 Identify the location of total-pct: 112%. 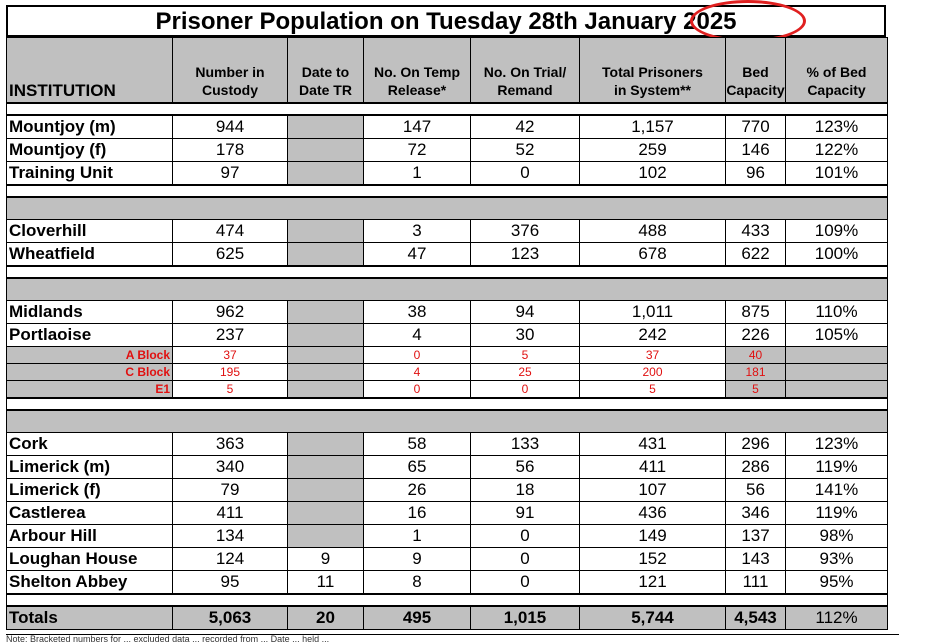
(836, 617).